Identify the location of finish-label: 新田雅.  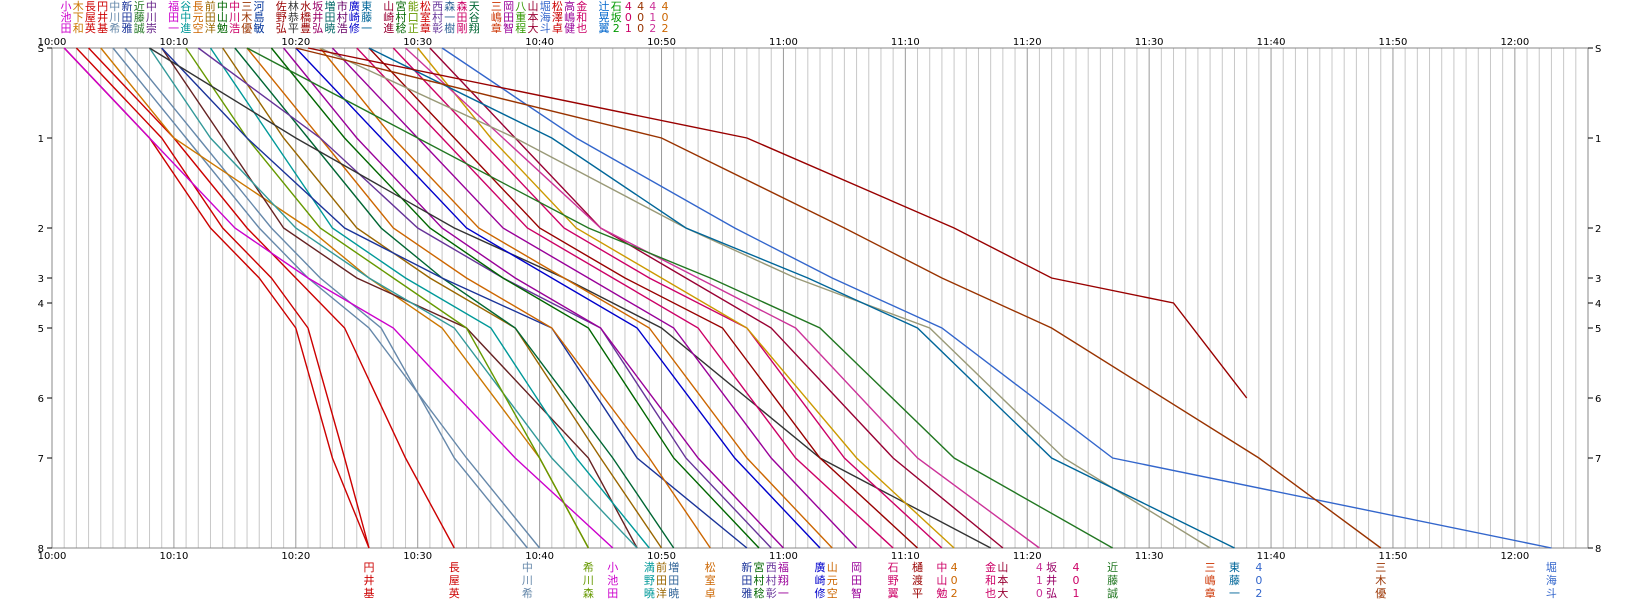
(747, 580).